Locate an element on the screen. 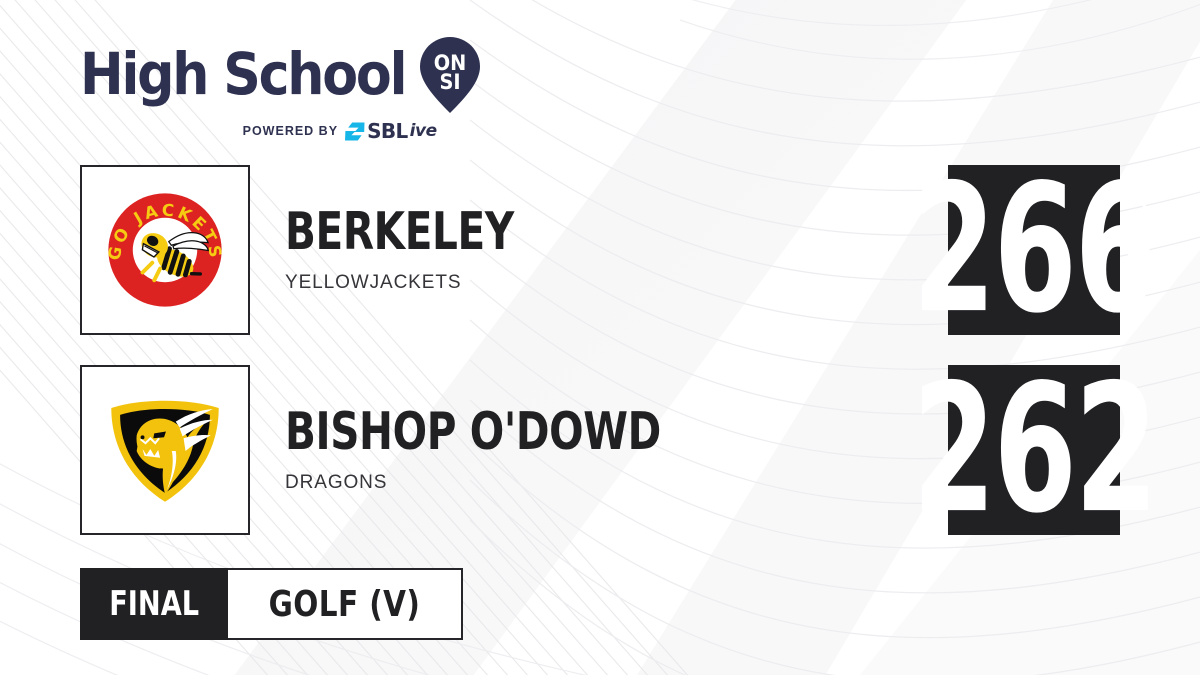 The height and width of the screenshot is (675, 1200). yellowjacket-circle-icon: GO JACKETS is located at coordinates (163, 250).